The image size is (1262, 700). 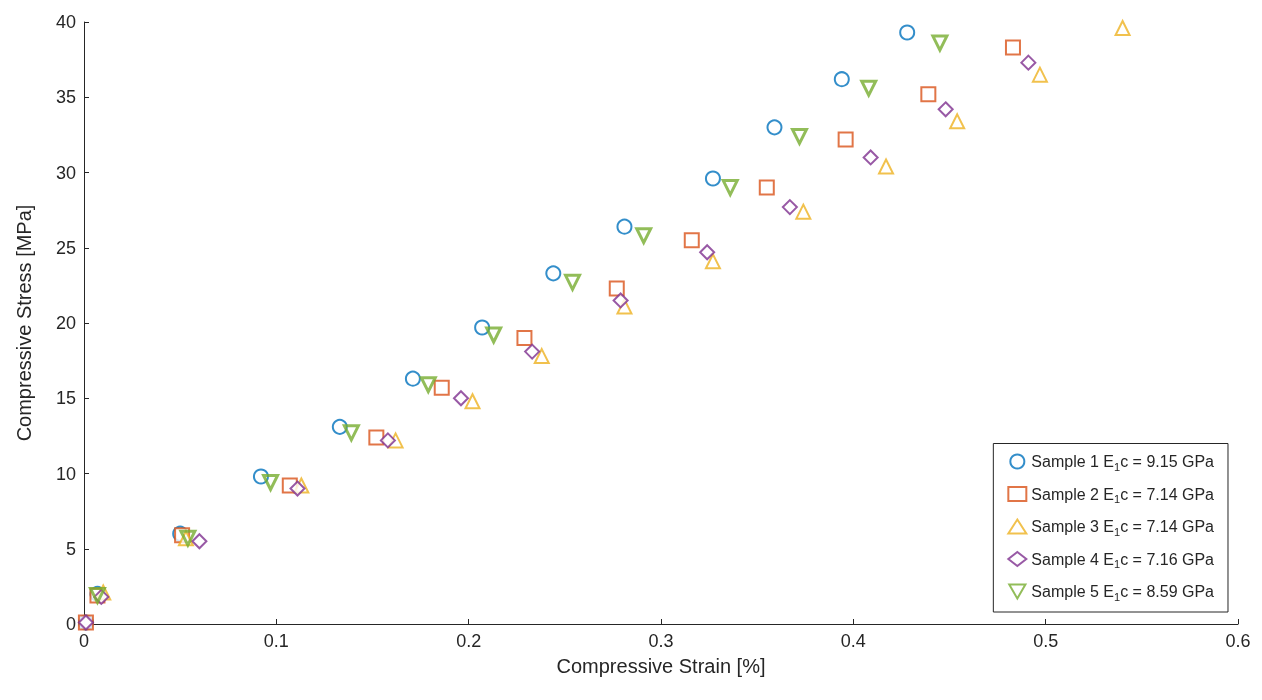 I want to click on x-tick-label: 0.2, so click(x=469, y=641).